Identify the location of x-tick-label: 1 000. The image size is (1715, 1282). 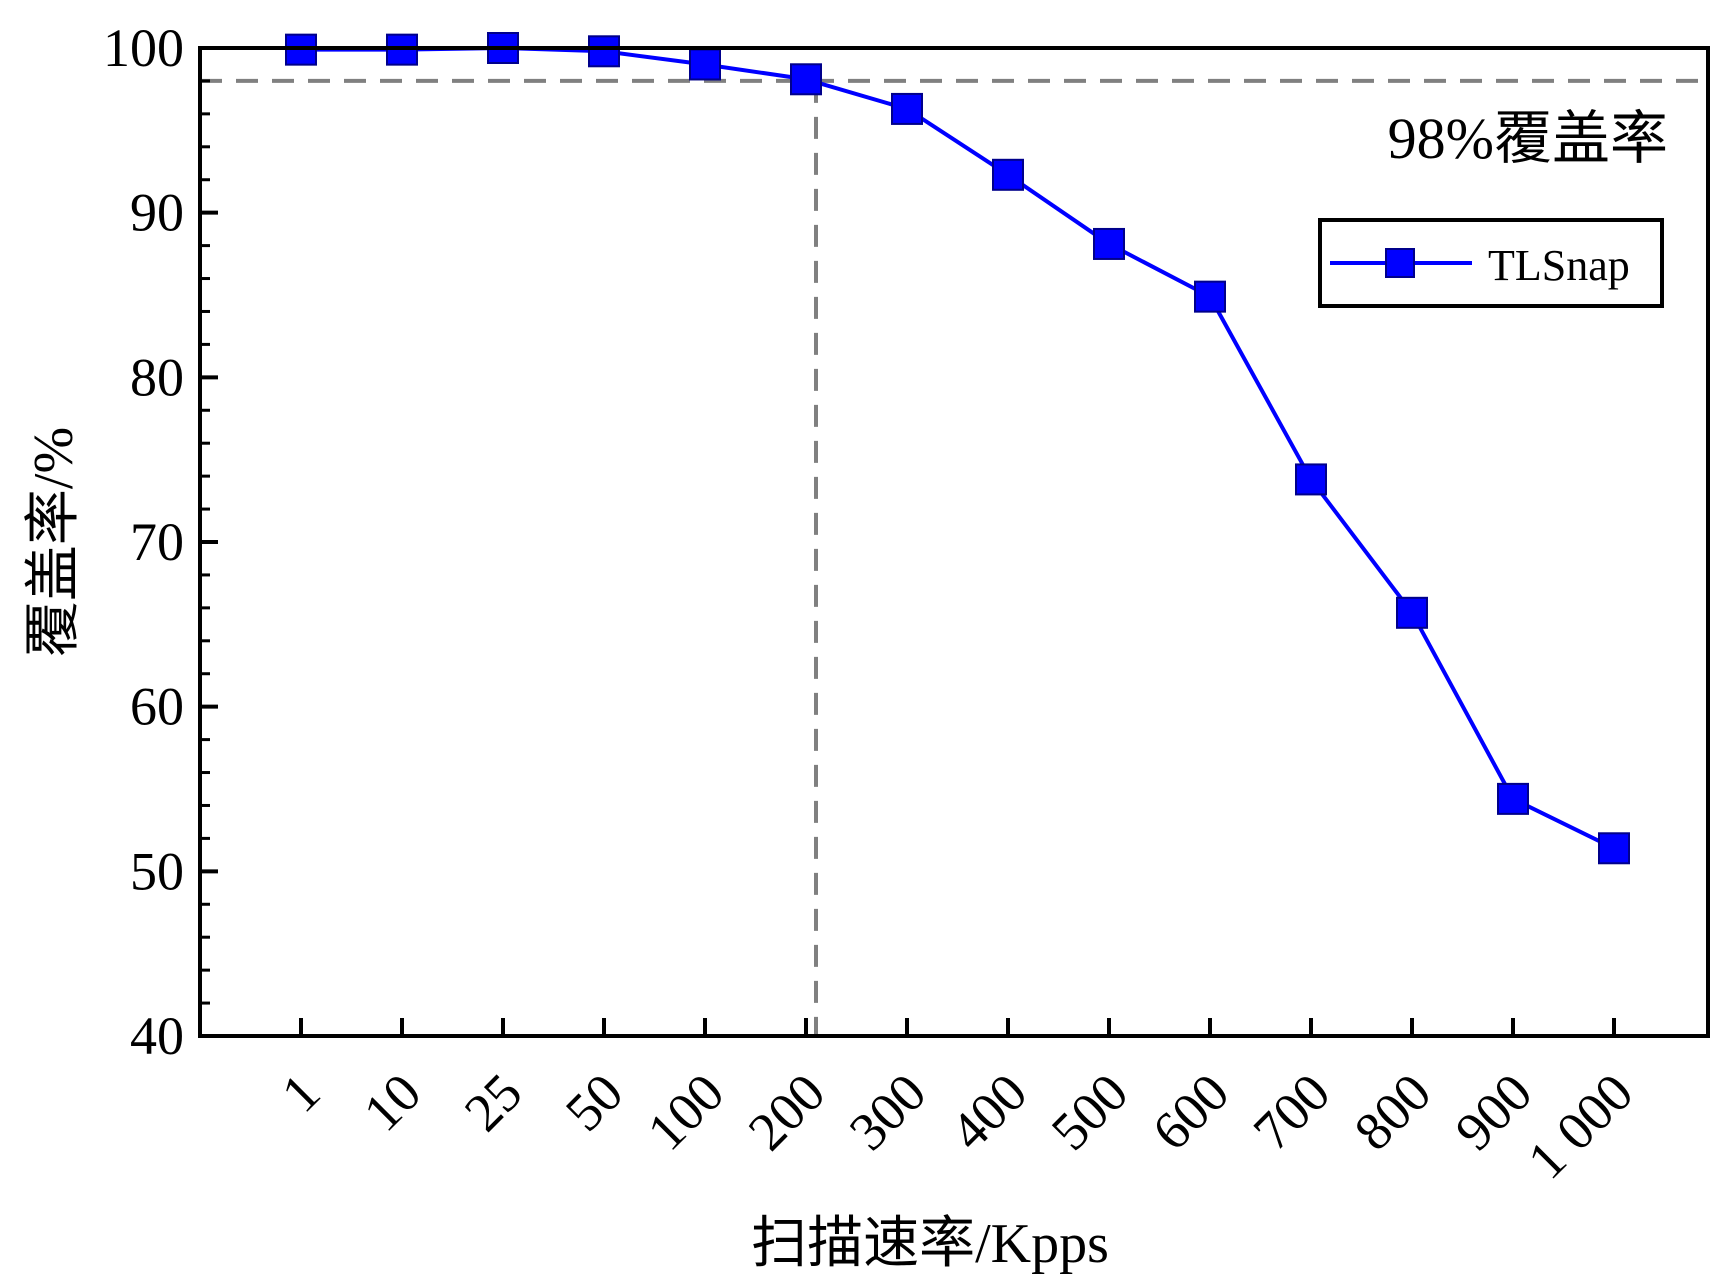
(1580, 1126).